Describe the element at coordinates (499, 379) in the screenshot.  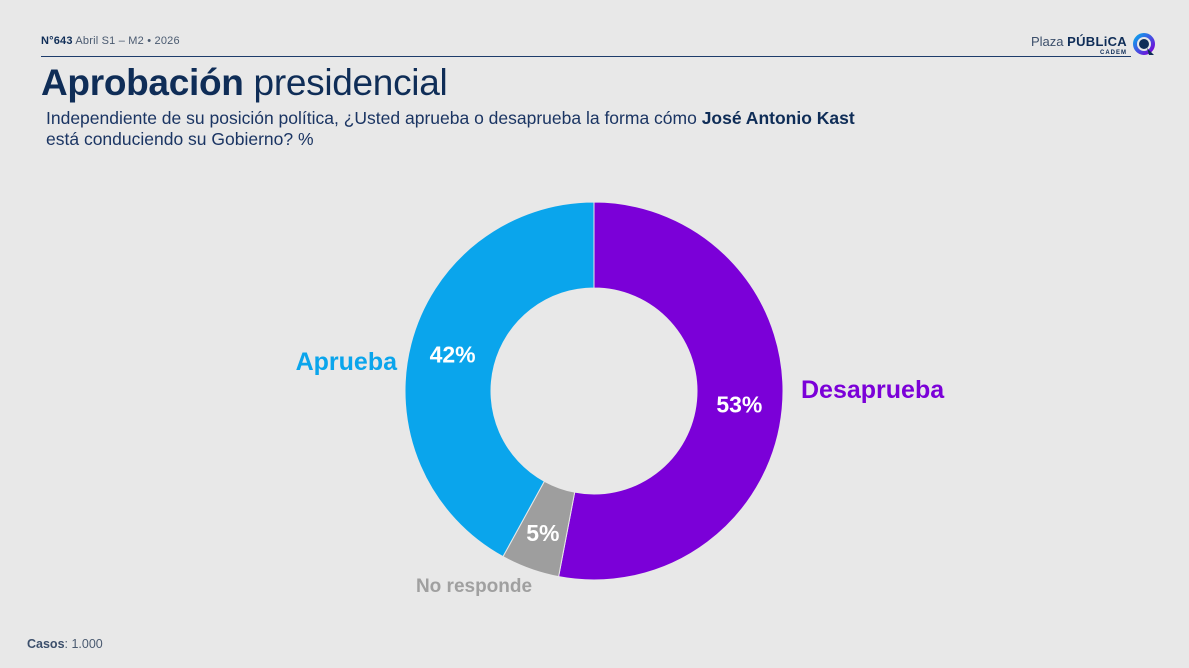
I see `slice-aprueba` at that location.